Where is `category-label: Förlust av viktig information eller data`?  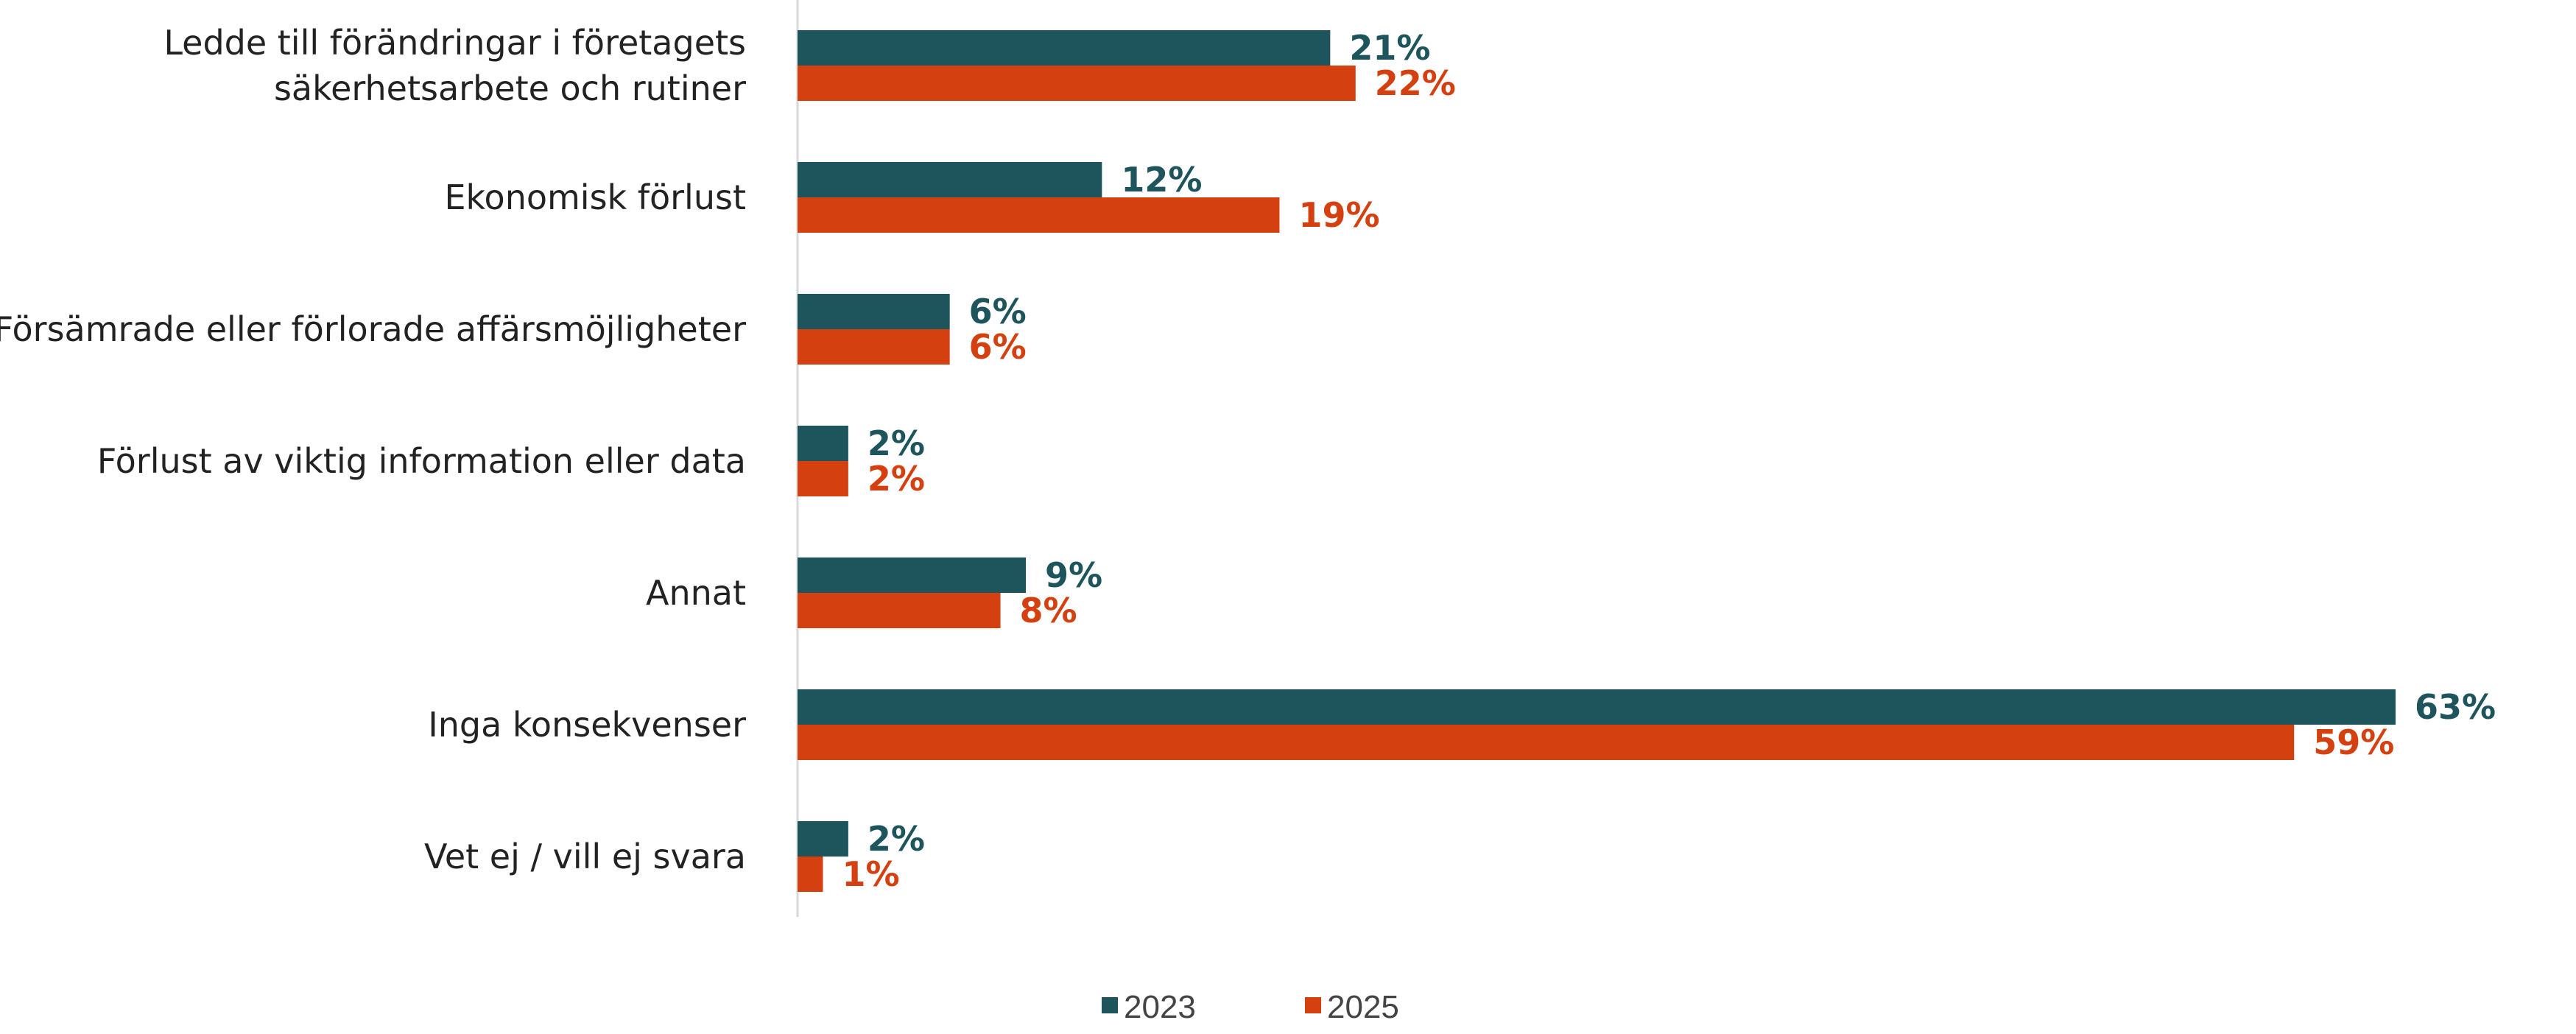
category-label: Förlust av viktig information eller data is located at coordinates (421, 461).